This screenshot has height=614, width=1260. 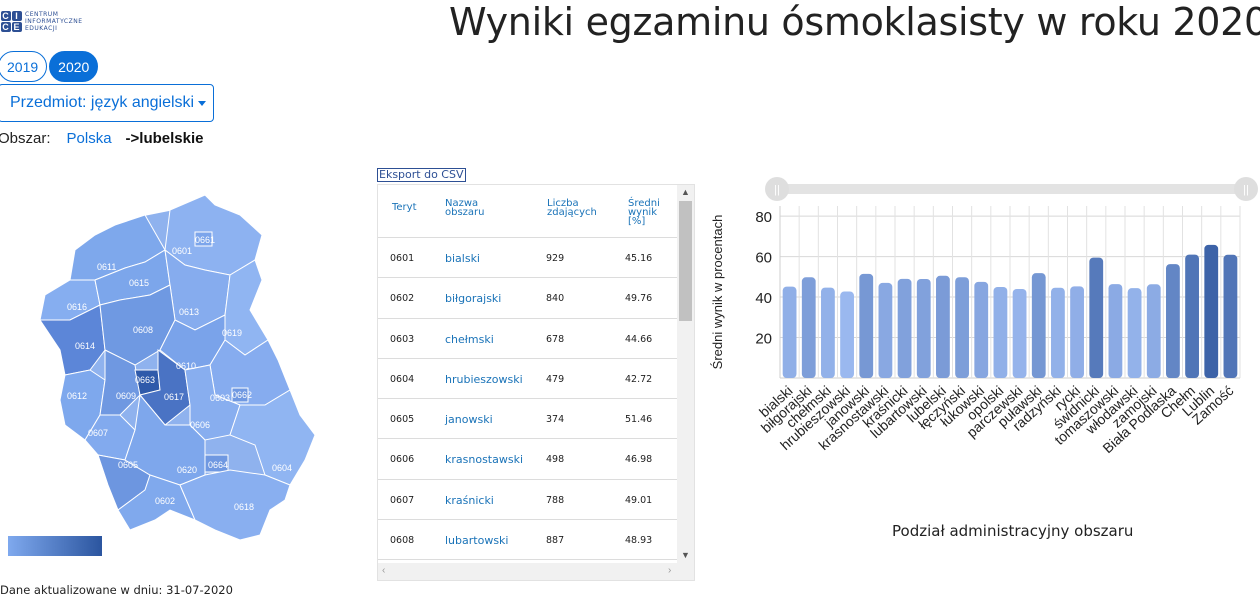 I want to click on map-region-label: 0613, so click(x=189, y=312).